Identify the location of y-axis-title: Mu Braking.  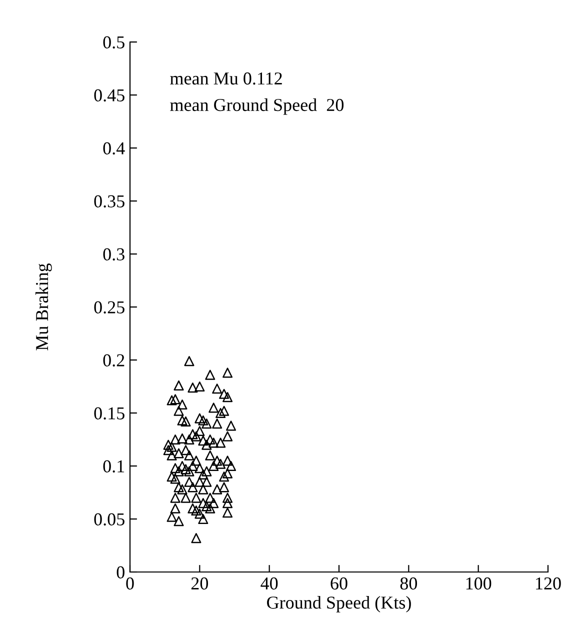
(43, 306).